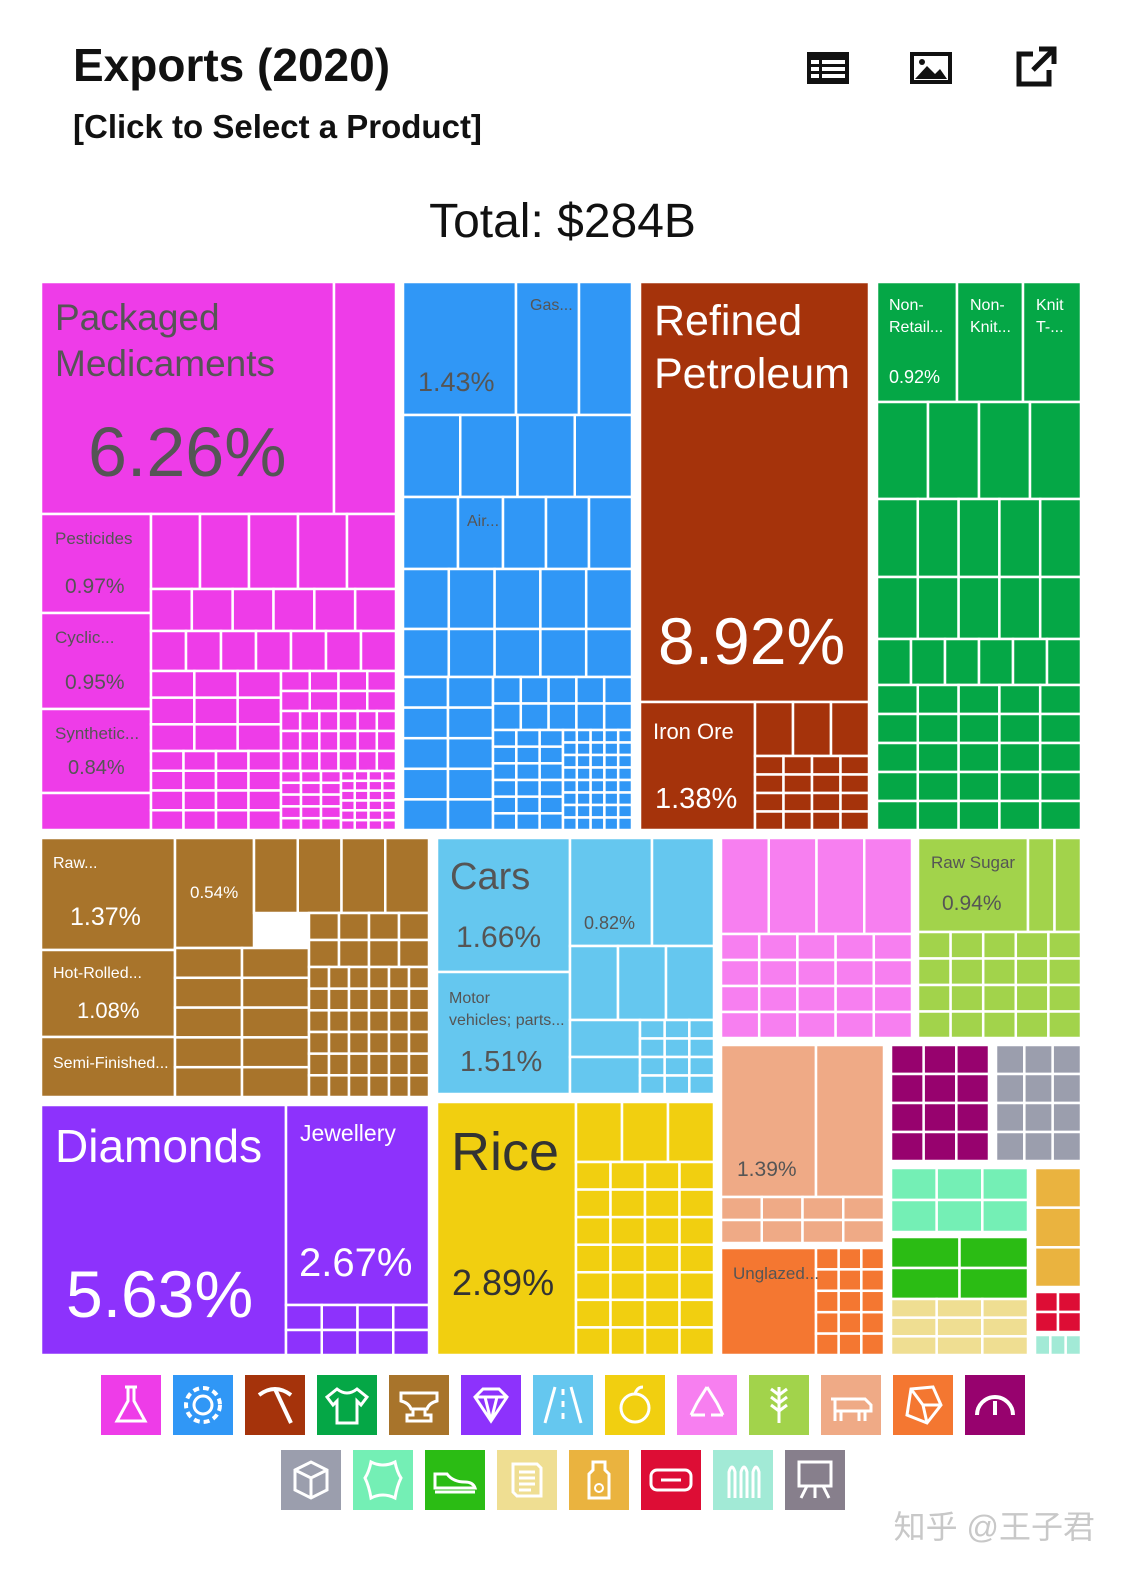 The image size is (1125, 1571). I want to click on select-product-hint: [Click to Select a Product], so click(277, 126).